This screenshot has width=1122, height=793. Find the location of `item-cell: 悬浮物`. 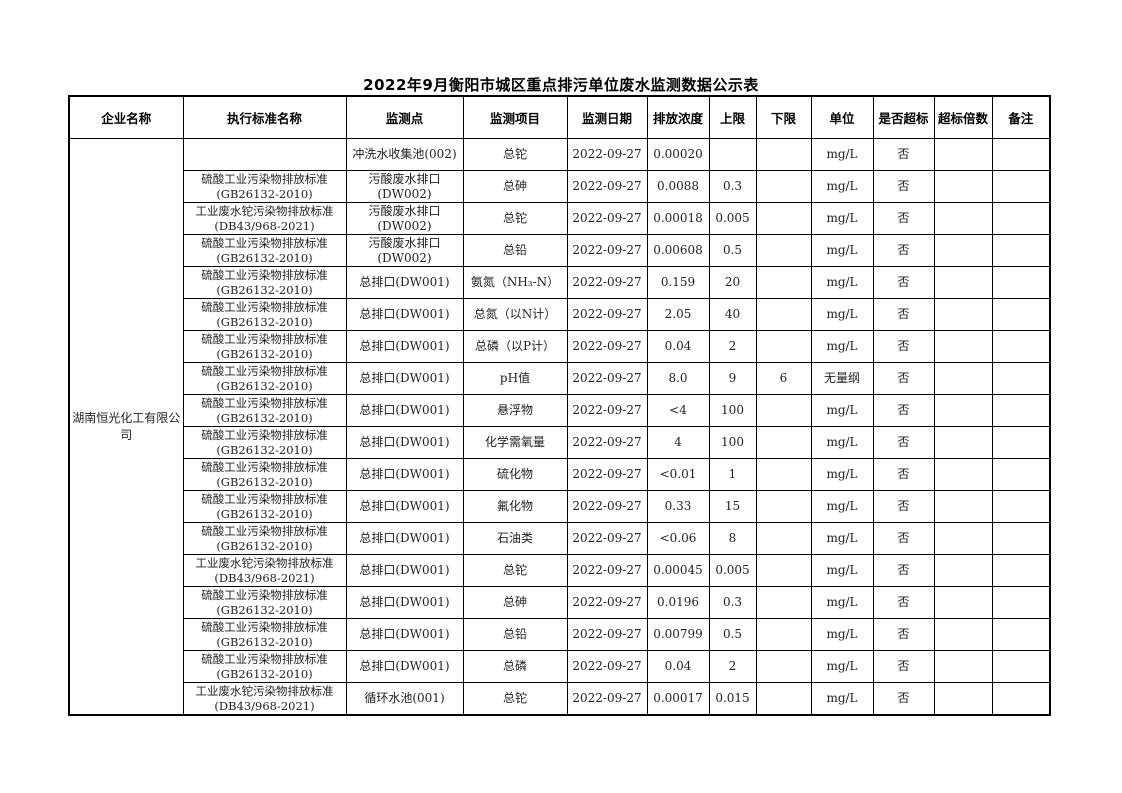

item-cell: 悬浮物 is located at coordinates (515, 410).